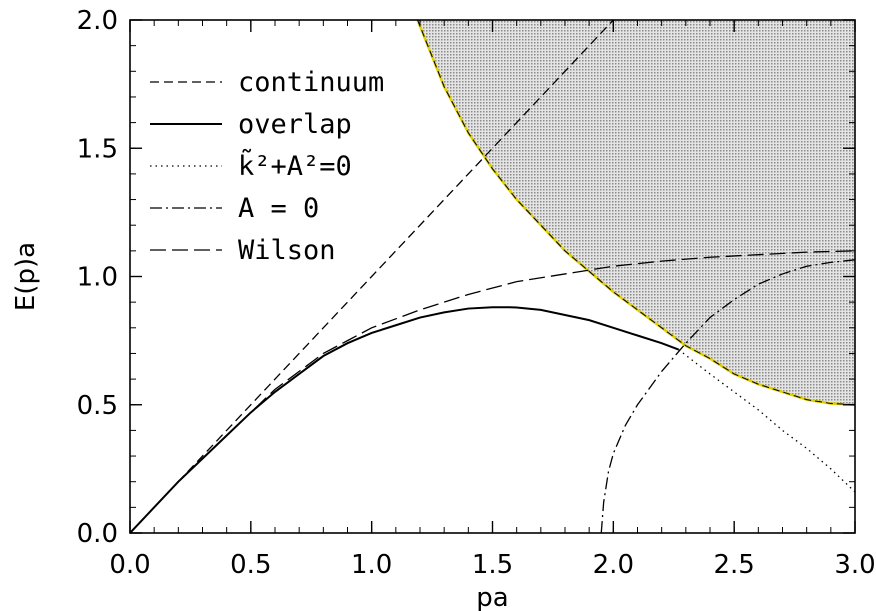 The image size is (876, 611). Describe the element at coordinates (311, 82) in the screenshot. I see `legend-label: continuum` at that location.